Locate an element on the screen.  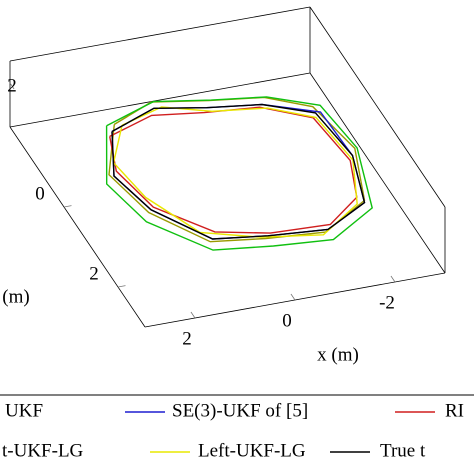
y-axis-label: y (m) is located at coordinates (15, 296).